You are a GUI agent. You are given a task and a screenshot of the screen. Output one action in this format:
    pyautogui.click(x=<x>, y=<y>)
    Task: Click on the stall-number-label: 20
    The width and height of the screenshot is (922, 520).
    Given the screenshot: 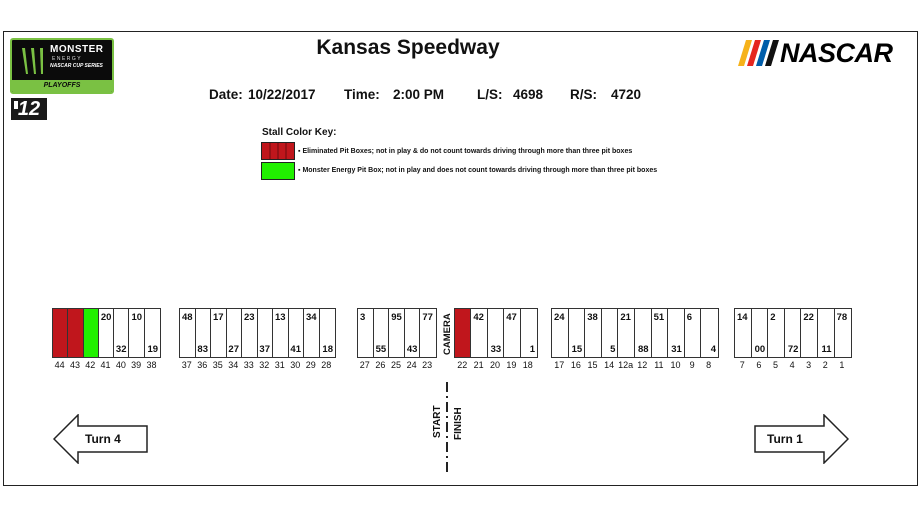 What is the action you would take?
    pyautogui.click(x=494, y=365)
    